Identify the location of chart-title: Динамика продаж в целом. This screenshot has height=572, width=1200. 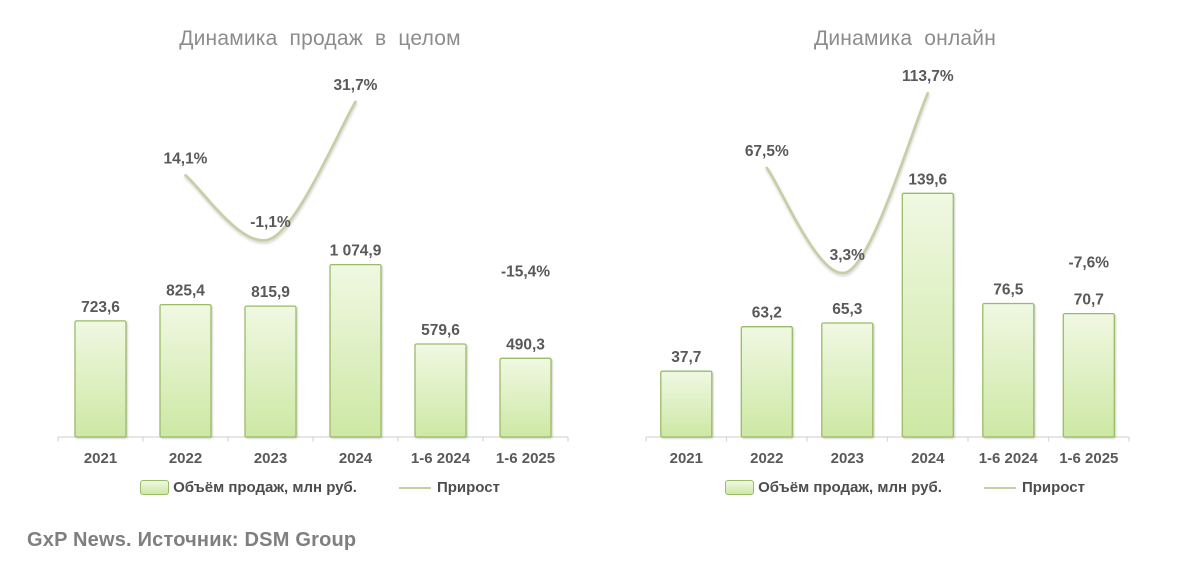
(320, 38).